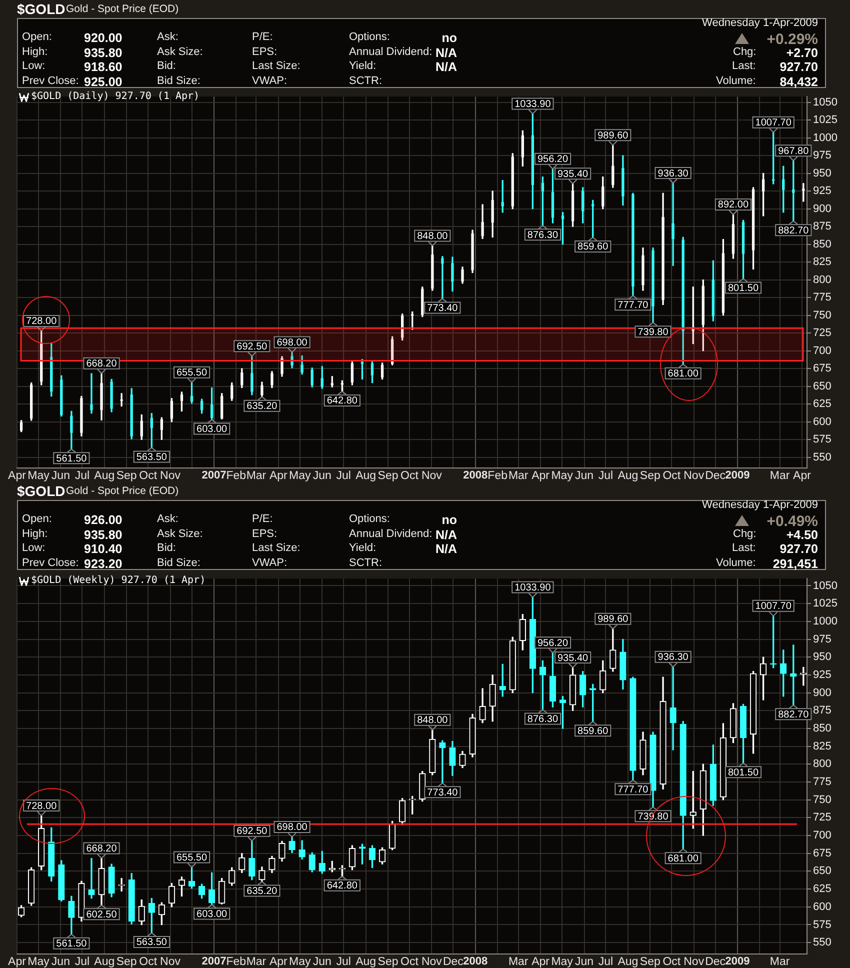 The width and height of the screenshot is (850, 968). What do you see at coordinates (822, 244) in the screenshot?
I see `y-tick-label: 850` at bounding box center [822, 244].